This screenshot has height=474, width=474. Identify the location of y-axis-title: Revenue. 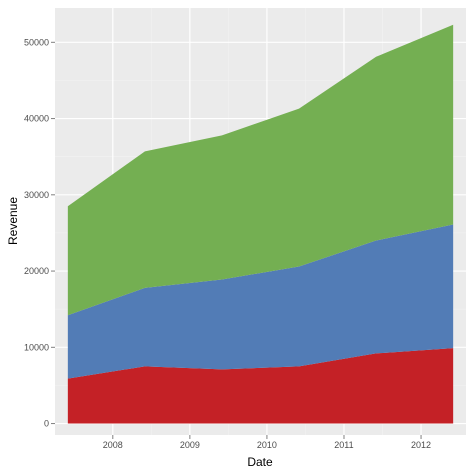
(13, 221).